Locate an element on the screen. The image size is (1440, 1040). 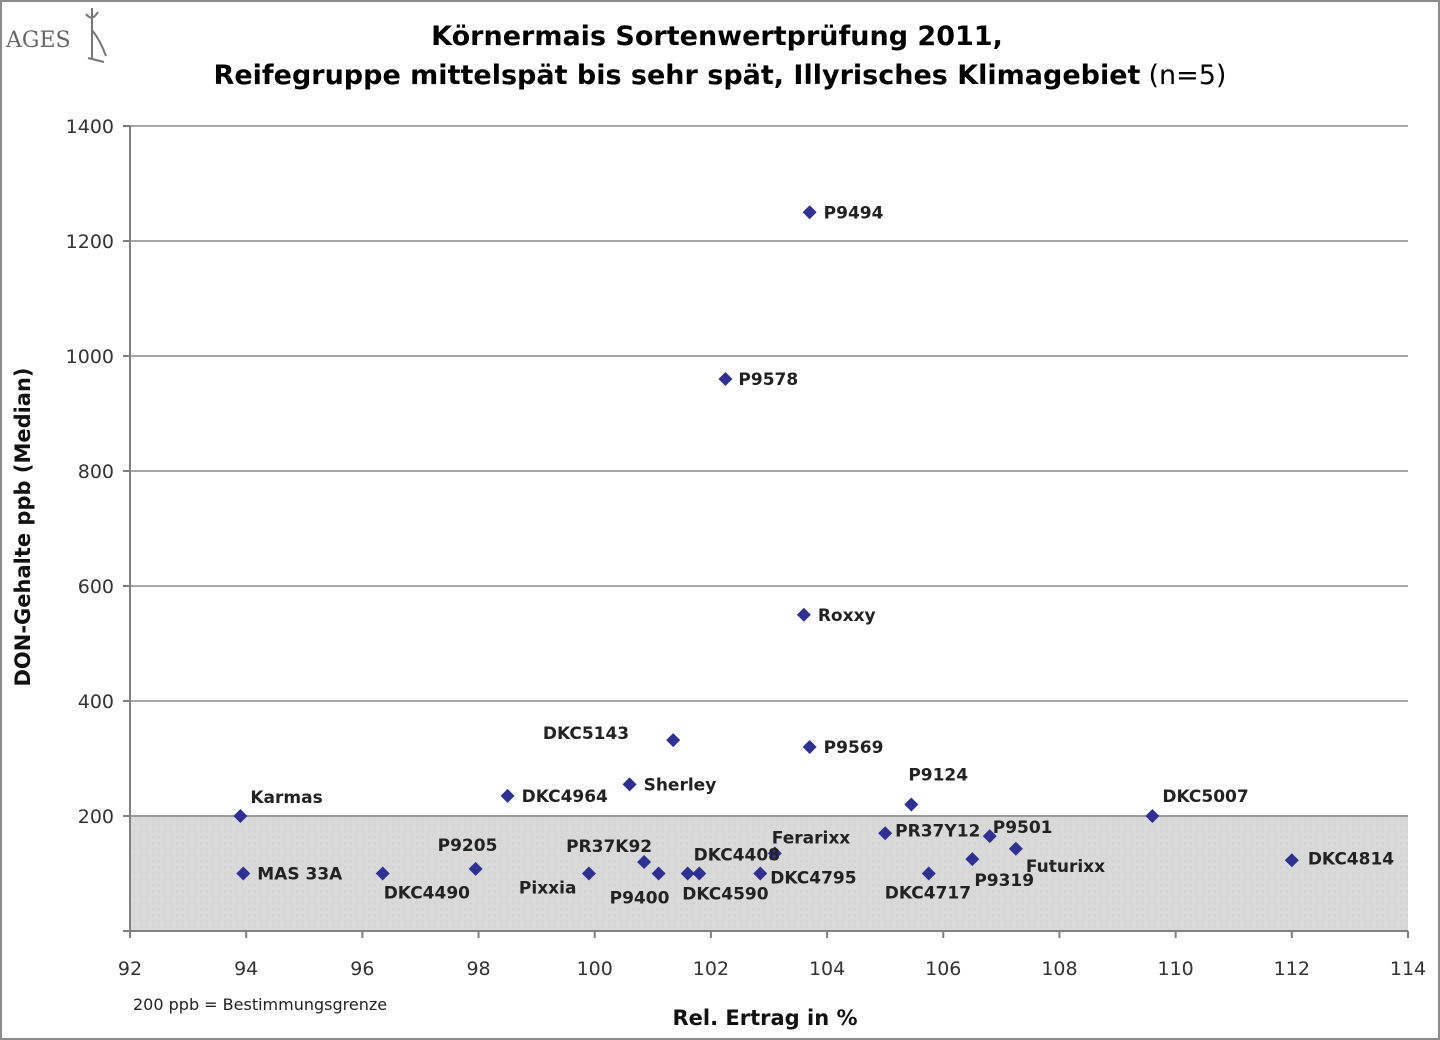
y-tick-label: 1400 is located at coordinates (90, 127).